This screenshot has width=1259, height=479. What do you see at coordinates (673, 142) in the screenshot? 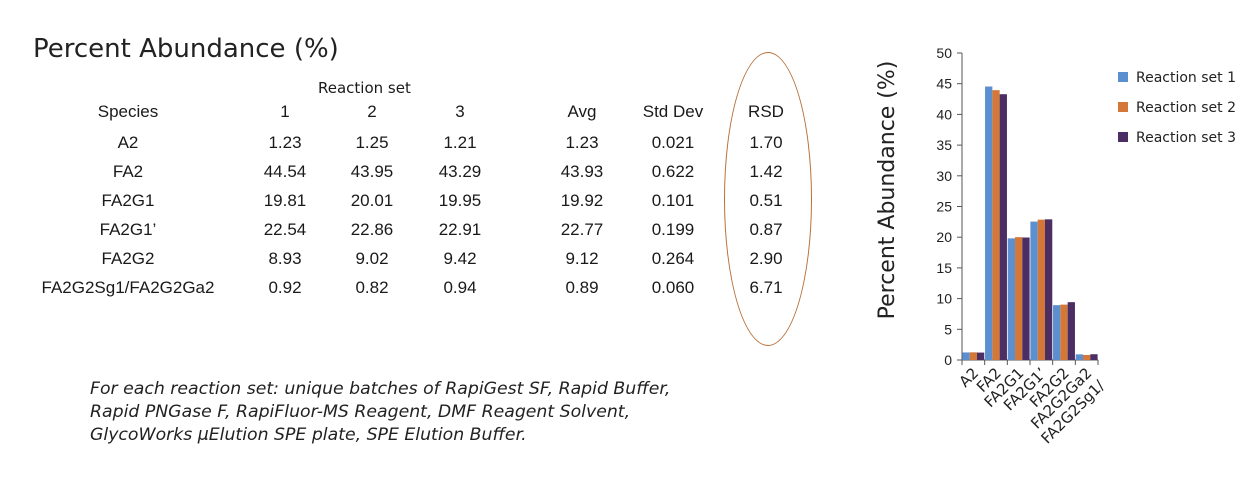
I see `table-cell: 0.021` at bounding box center [673, 142].